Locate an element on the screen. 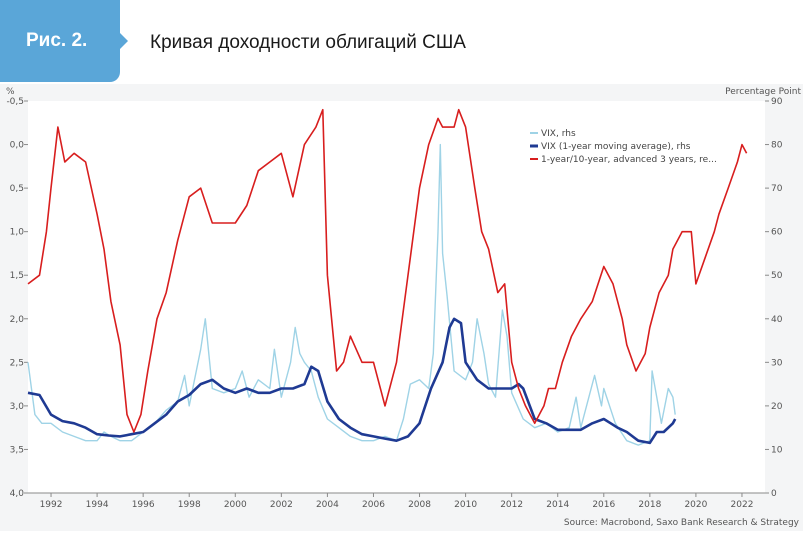 Image resolution: width=803 pixels, height=536 pixels. x-tick-label: 2012 is located at coordinates (511, 505).